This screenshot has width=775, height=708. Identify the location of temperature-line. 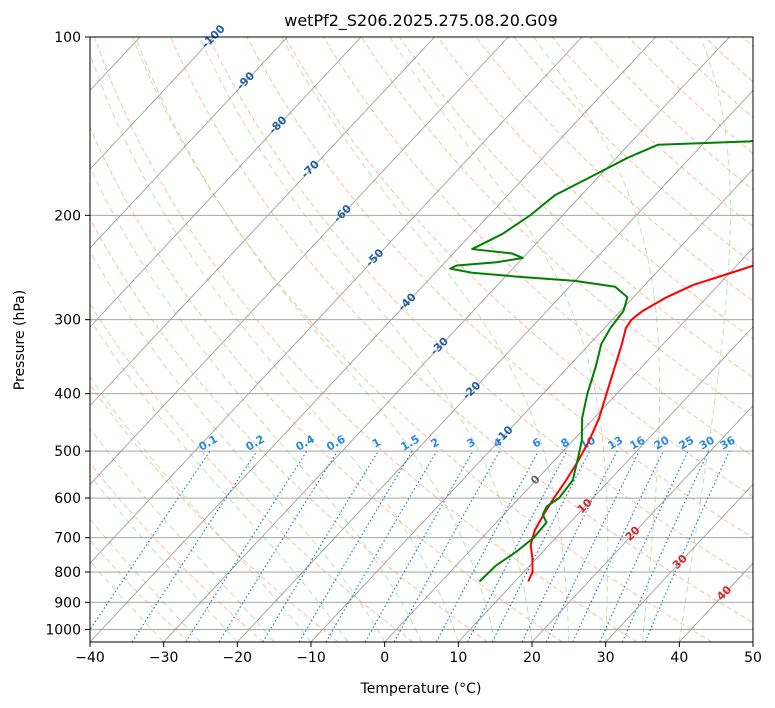
(640, 423).